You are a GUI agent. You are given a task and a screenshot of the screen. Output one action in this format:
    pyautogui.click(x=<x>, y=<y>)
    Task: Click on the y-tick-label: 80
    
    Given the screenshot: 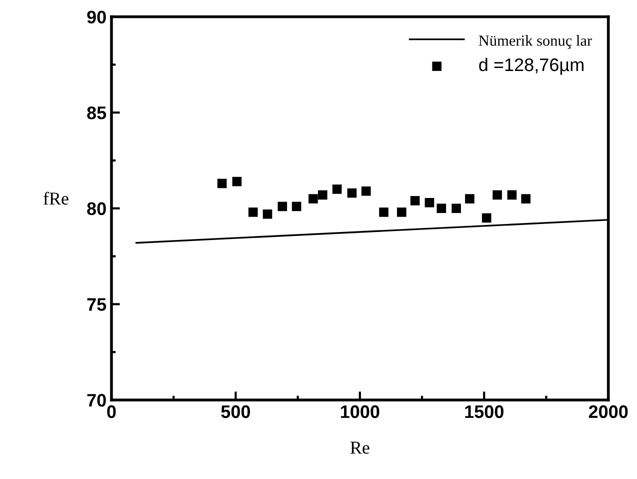 What is the action you would take?
    pyautogui.click(x=96, y=209)
    